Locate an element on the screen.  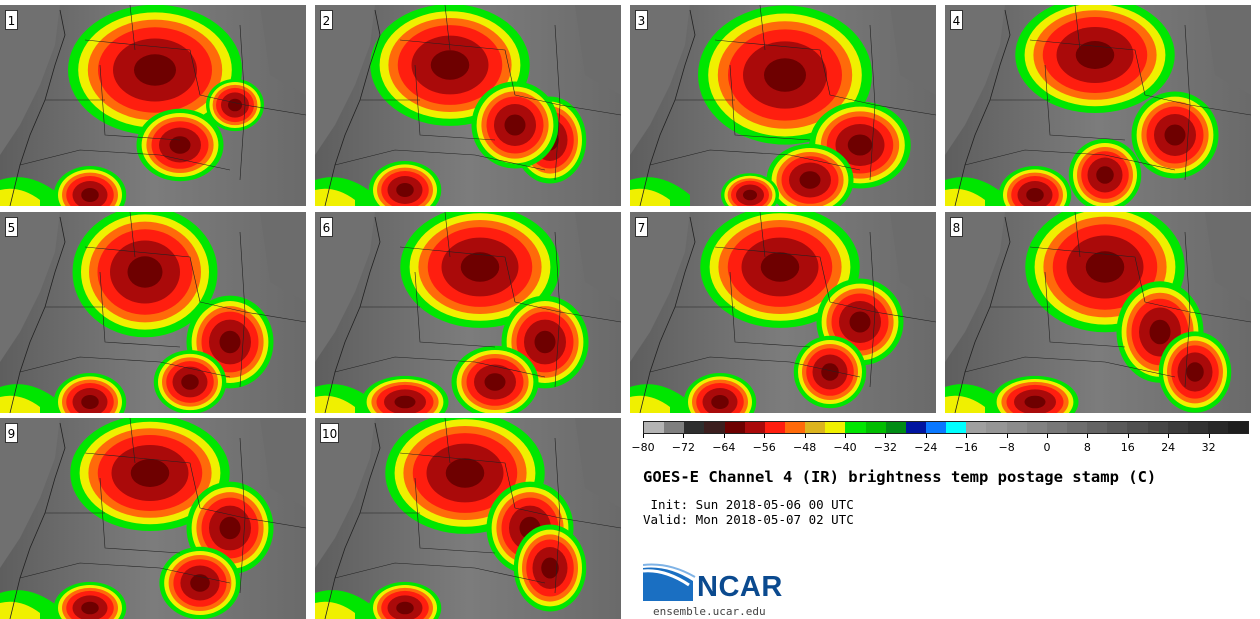
colorbar-tick-label: −72 is located at coordinates (683, 447).